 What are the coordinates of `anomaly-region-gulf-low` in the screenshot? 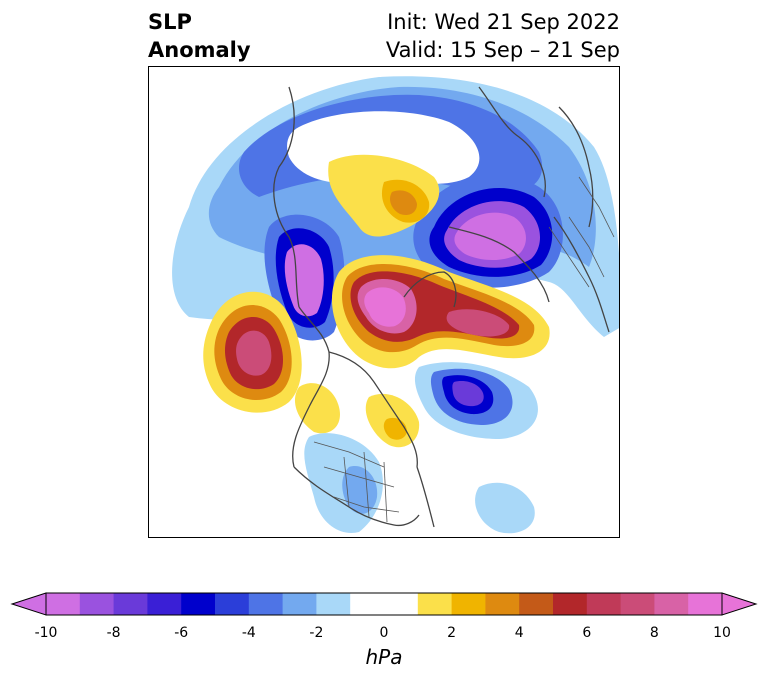 It's located at (360, 490).